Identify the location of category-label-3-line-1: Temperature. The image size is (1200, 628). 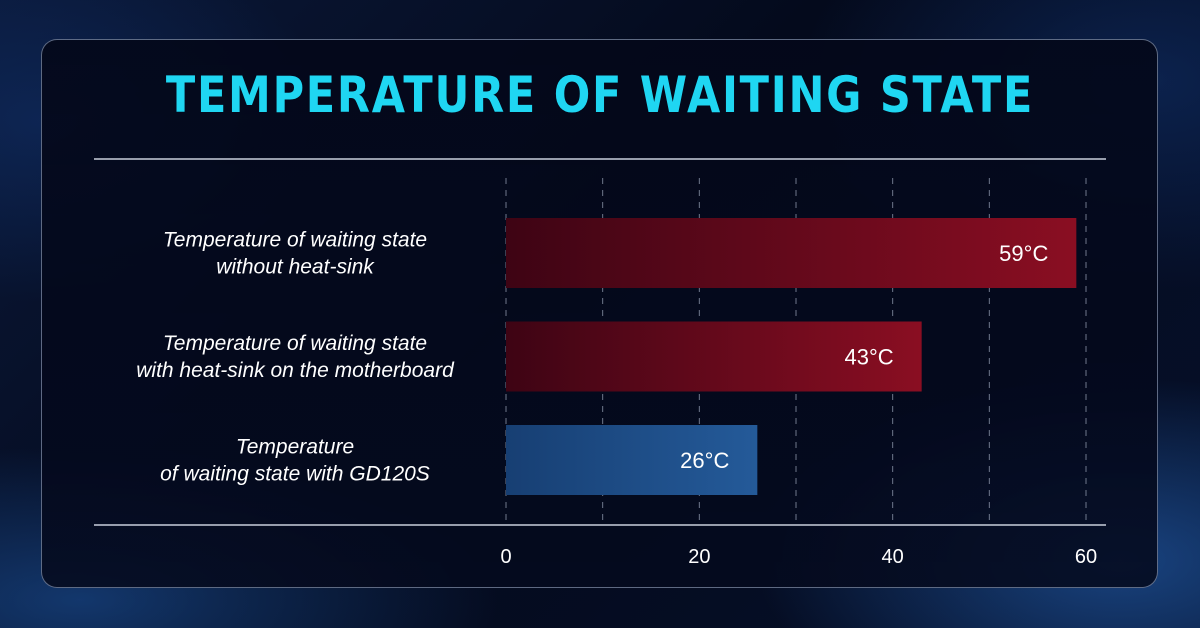
(295, 447).